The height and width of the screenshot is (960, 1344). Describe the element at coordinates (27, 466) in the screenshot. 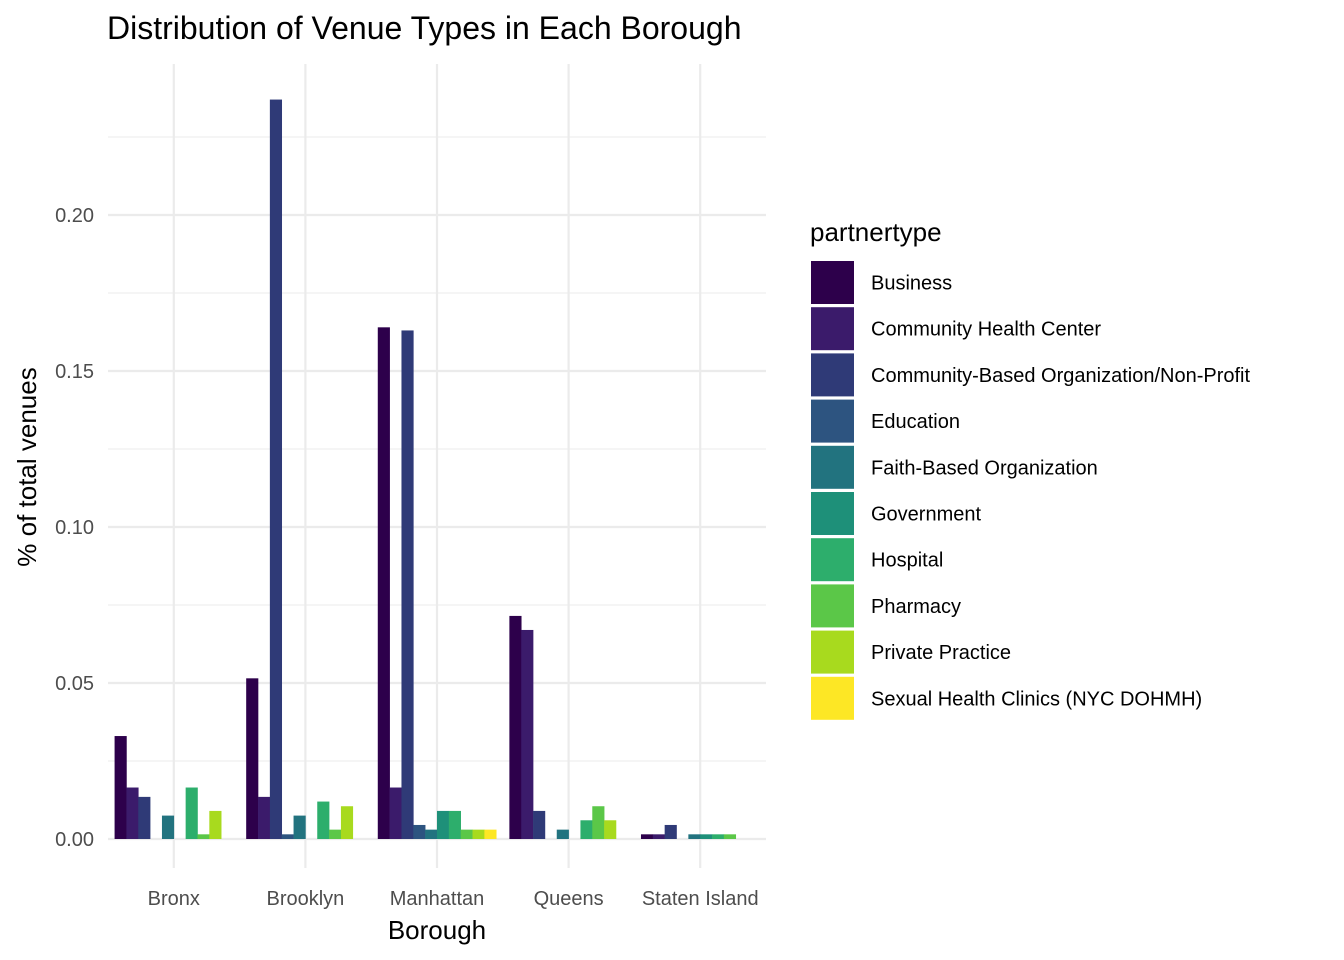

I see `y-axis-title: % of total venues` at that location.